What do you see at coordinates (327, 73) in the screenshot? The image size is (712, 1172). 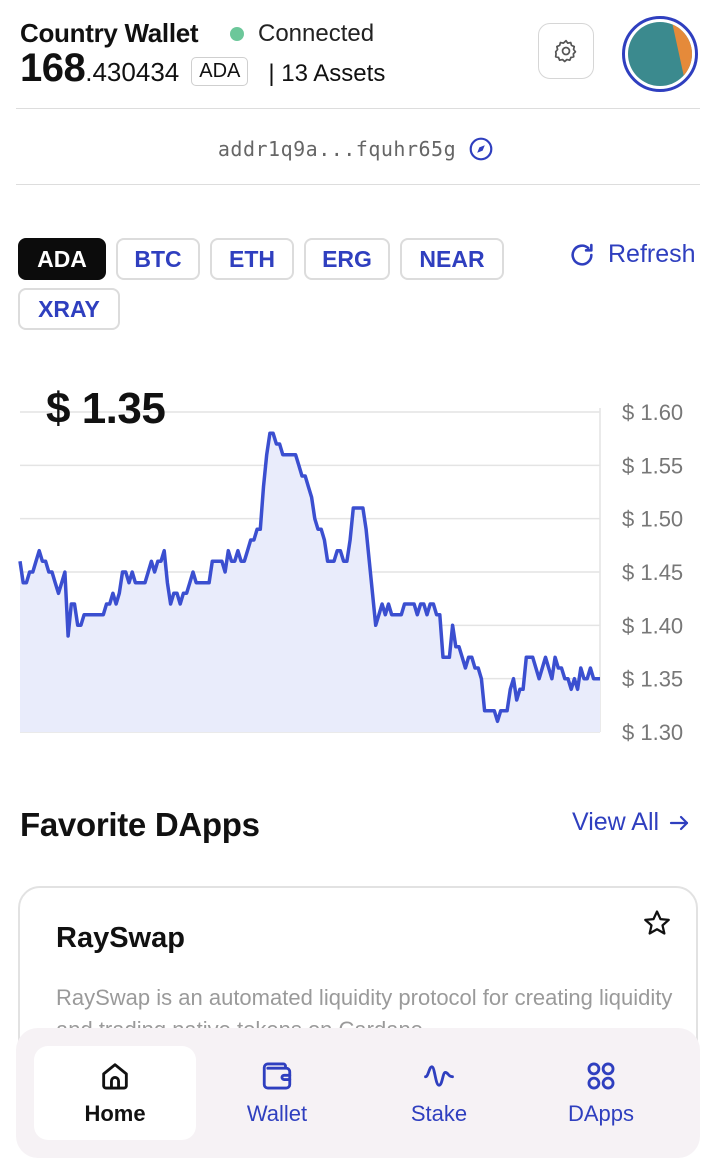 I see `asset-count: | 13 Assets` at bounding box center [327, 73].